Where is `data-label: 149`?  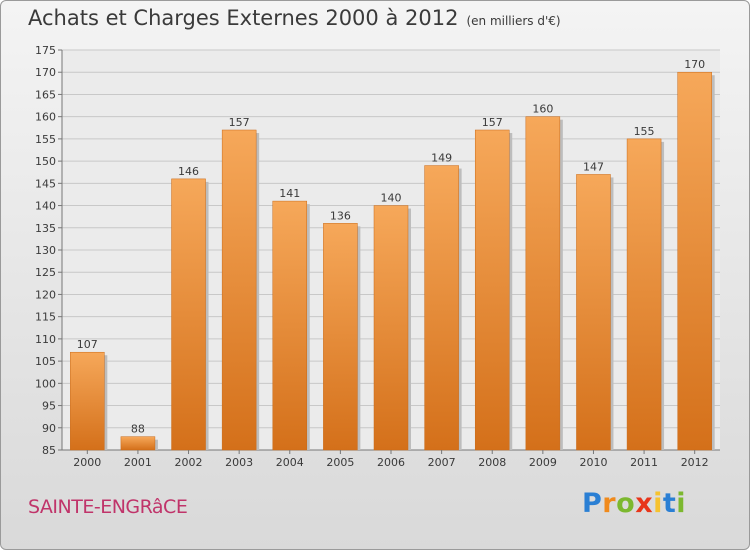 data-label: 149 is located at coordinates (441, 158).